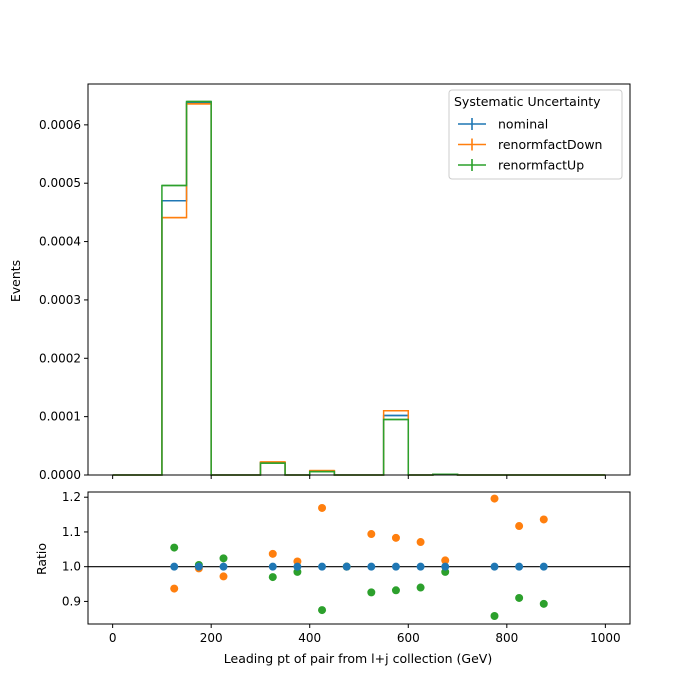 The height and width of the screenshot is (700, 700). What do you see at coordinates (71, 567) in the screenshot?
I see `ratio-y-tick-label: 1.0` at bounding box center [71, 567].